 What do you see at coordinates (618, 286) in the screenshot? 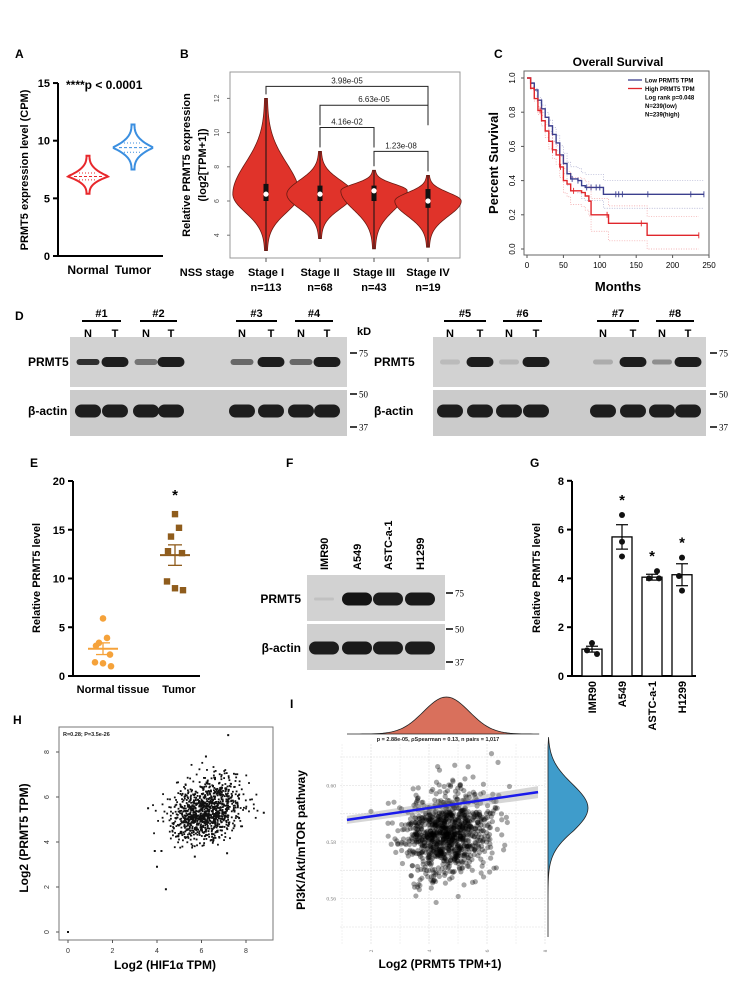
I see `c-x-axis-label: Months` at bounding box center [618, 286].